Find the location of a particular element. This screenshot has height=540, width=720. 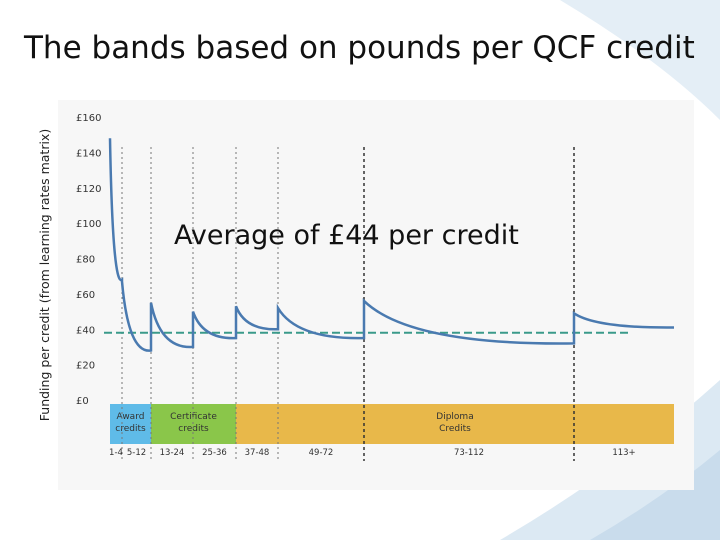

range-label: 37-48 is located at coordinates (257, 453).